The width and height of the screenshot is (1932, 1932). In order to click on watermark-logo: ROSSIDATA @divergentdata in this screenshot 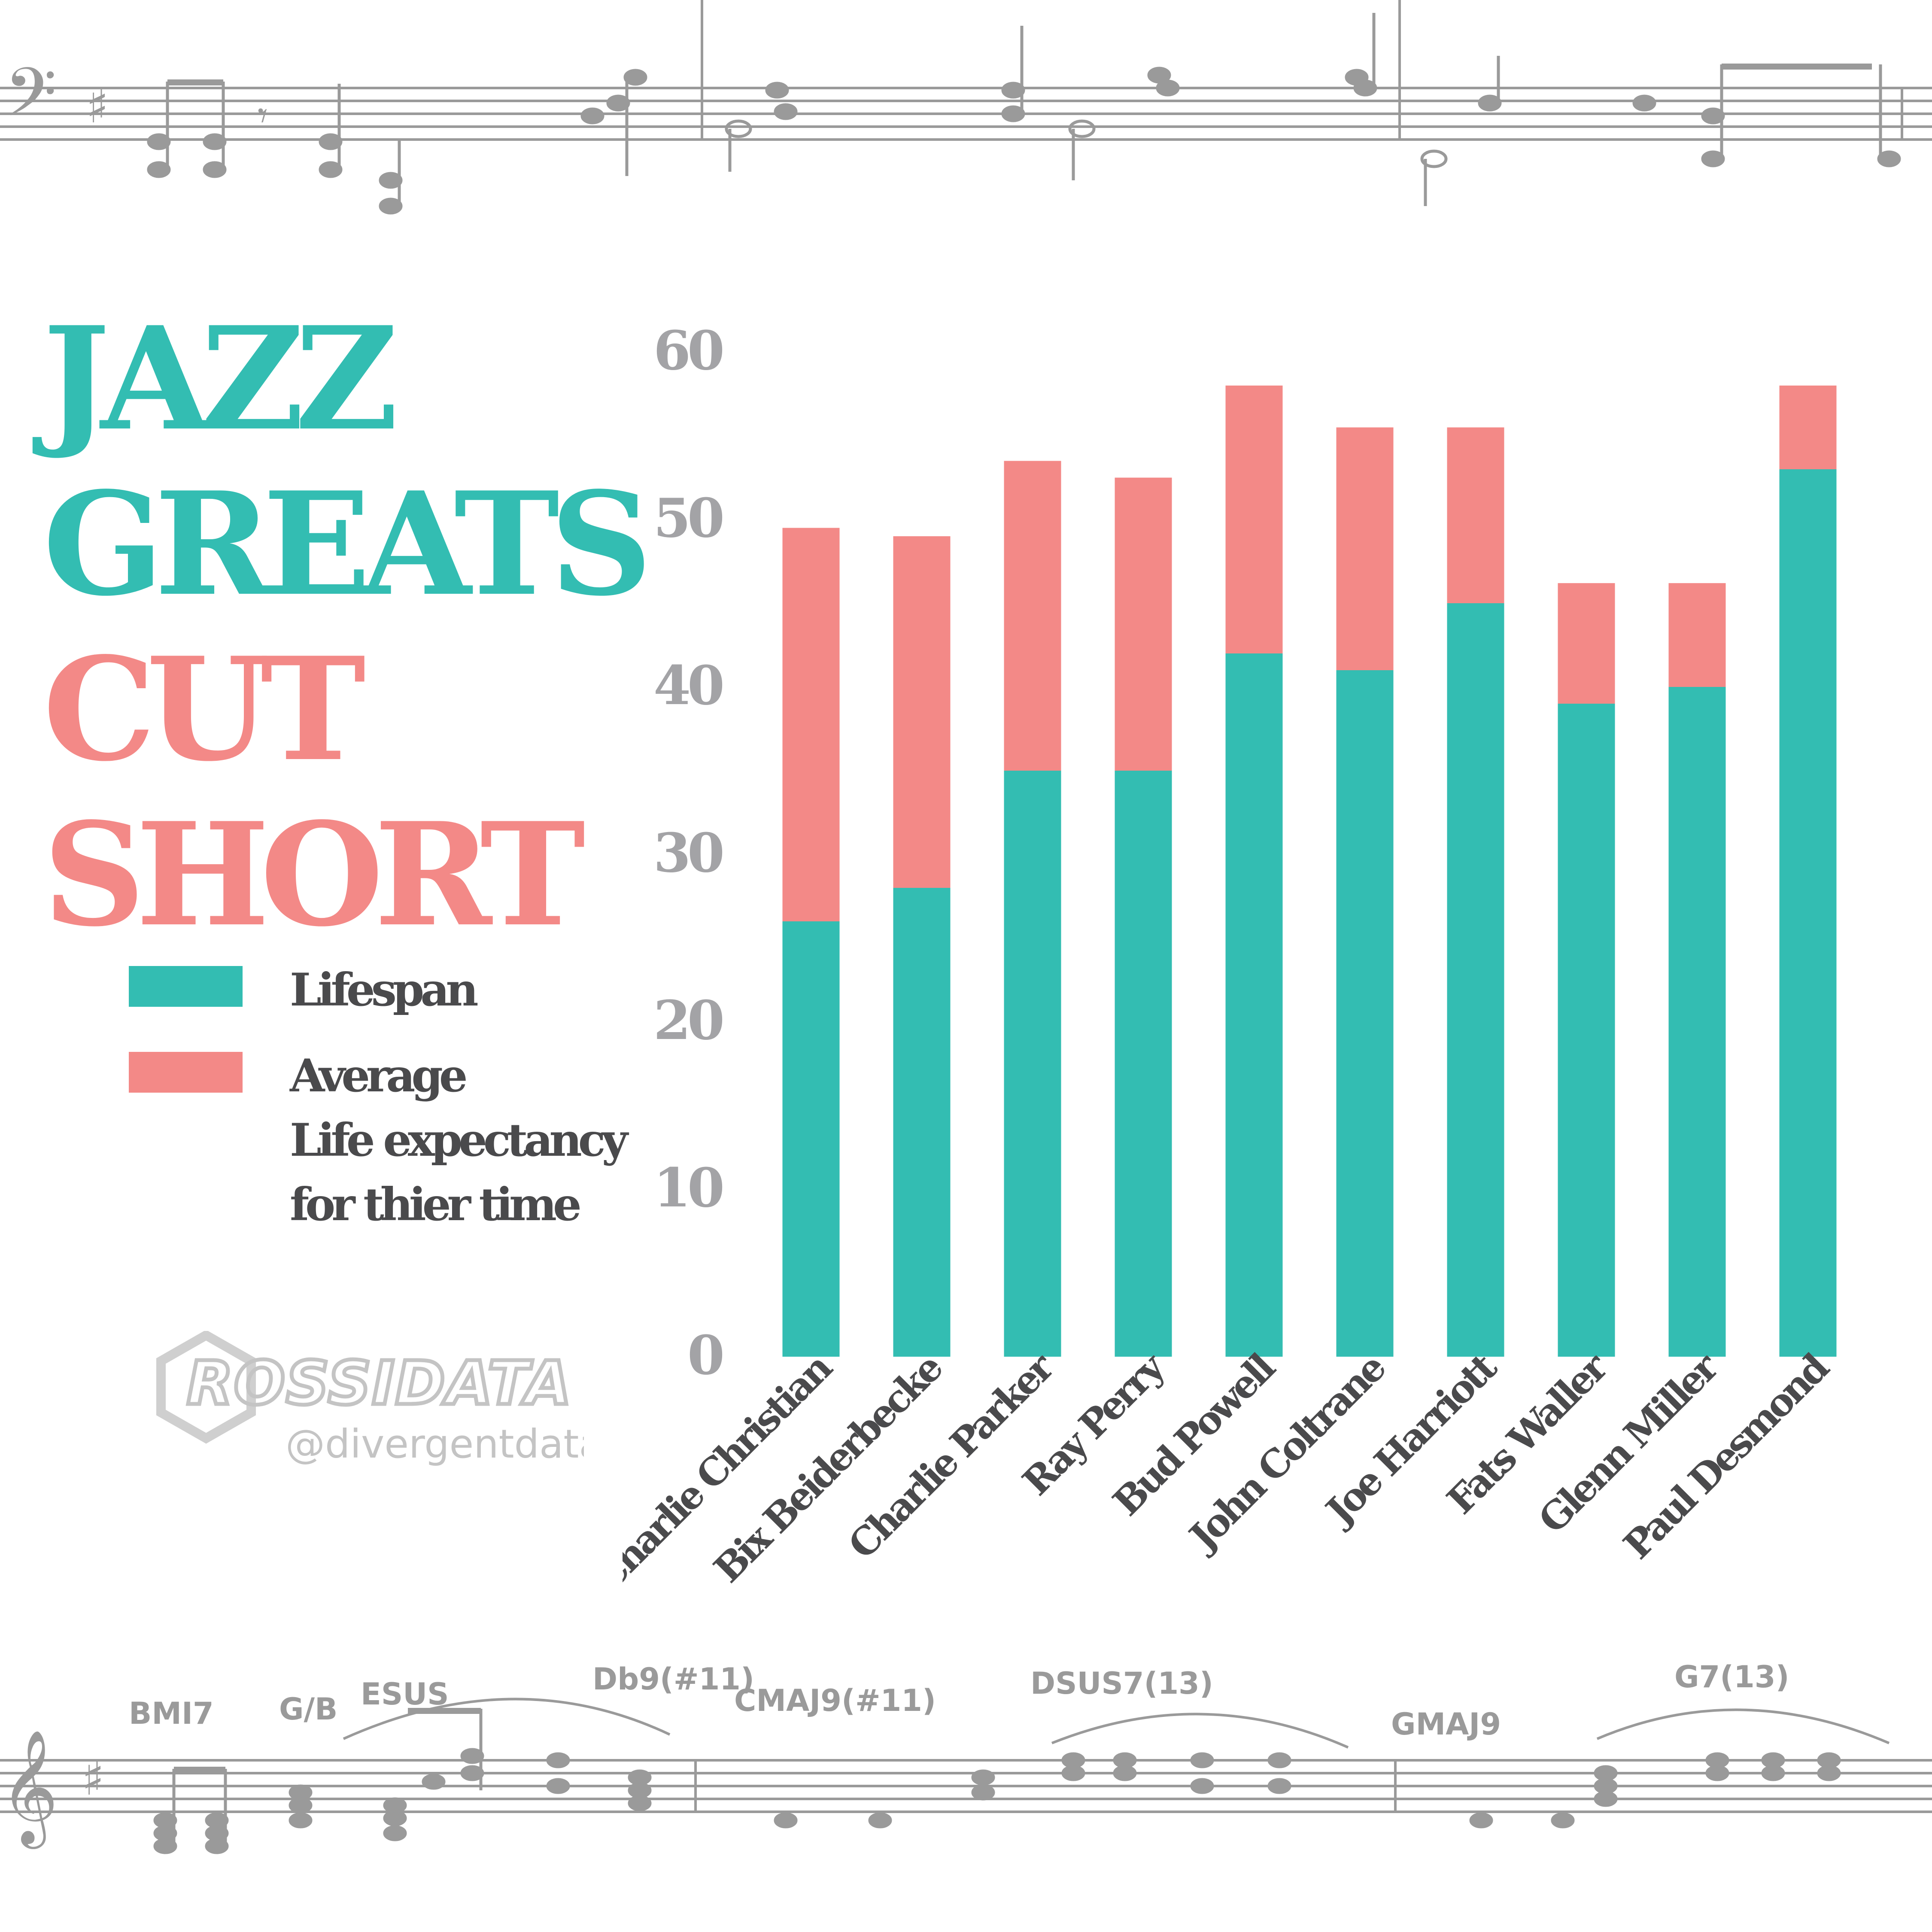, I will do `click(370, 1399)`.